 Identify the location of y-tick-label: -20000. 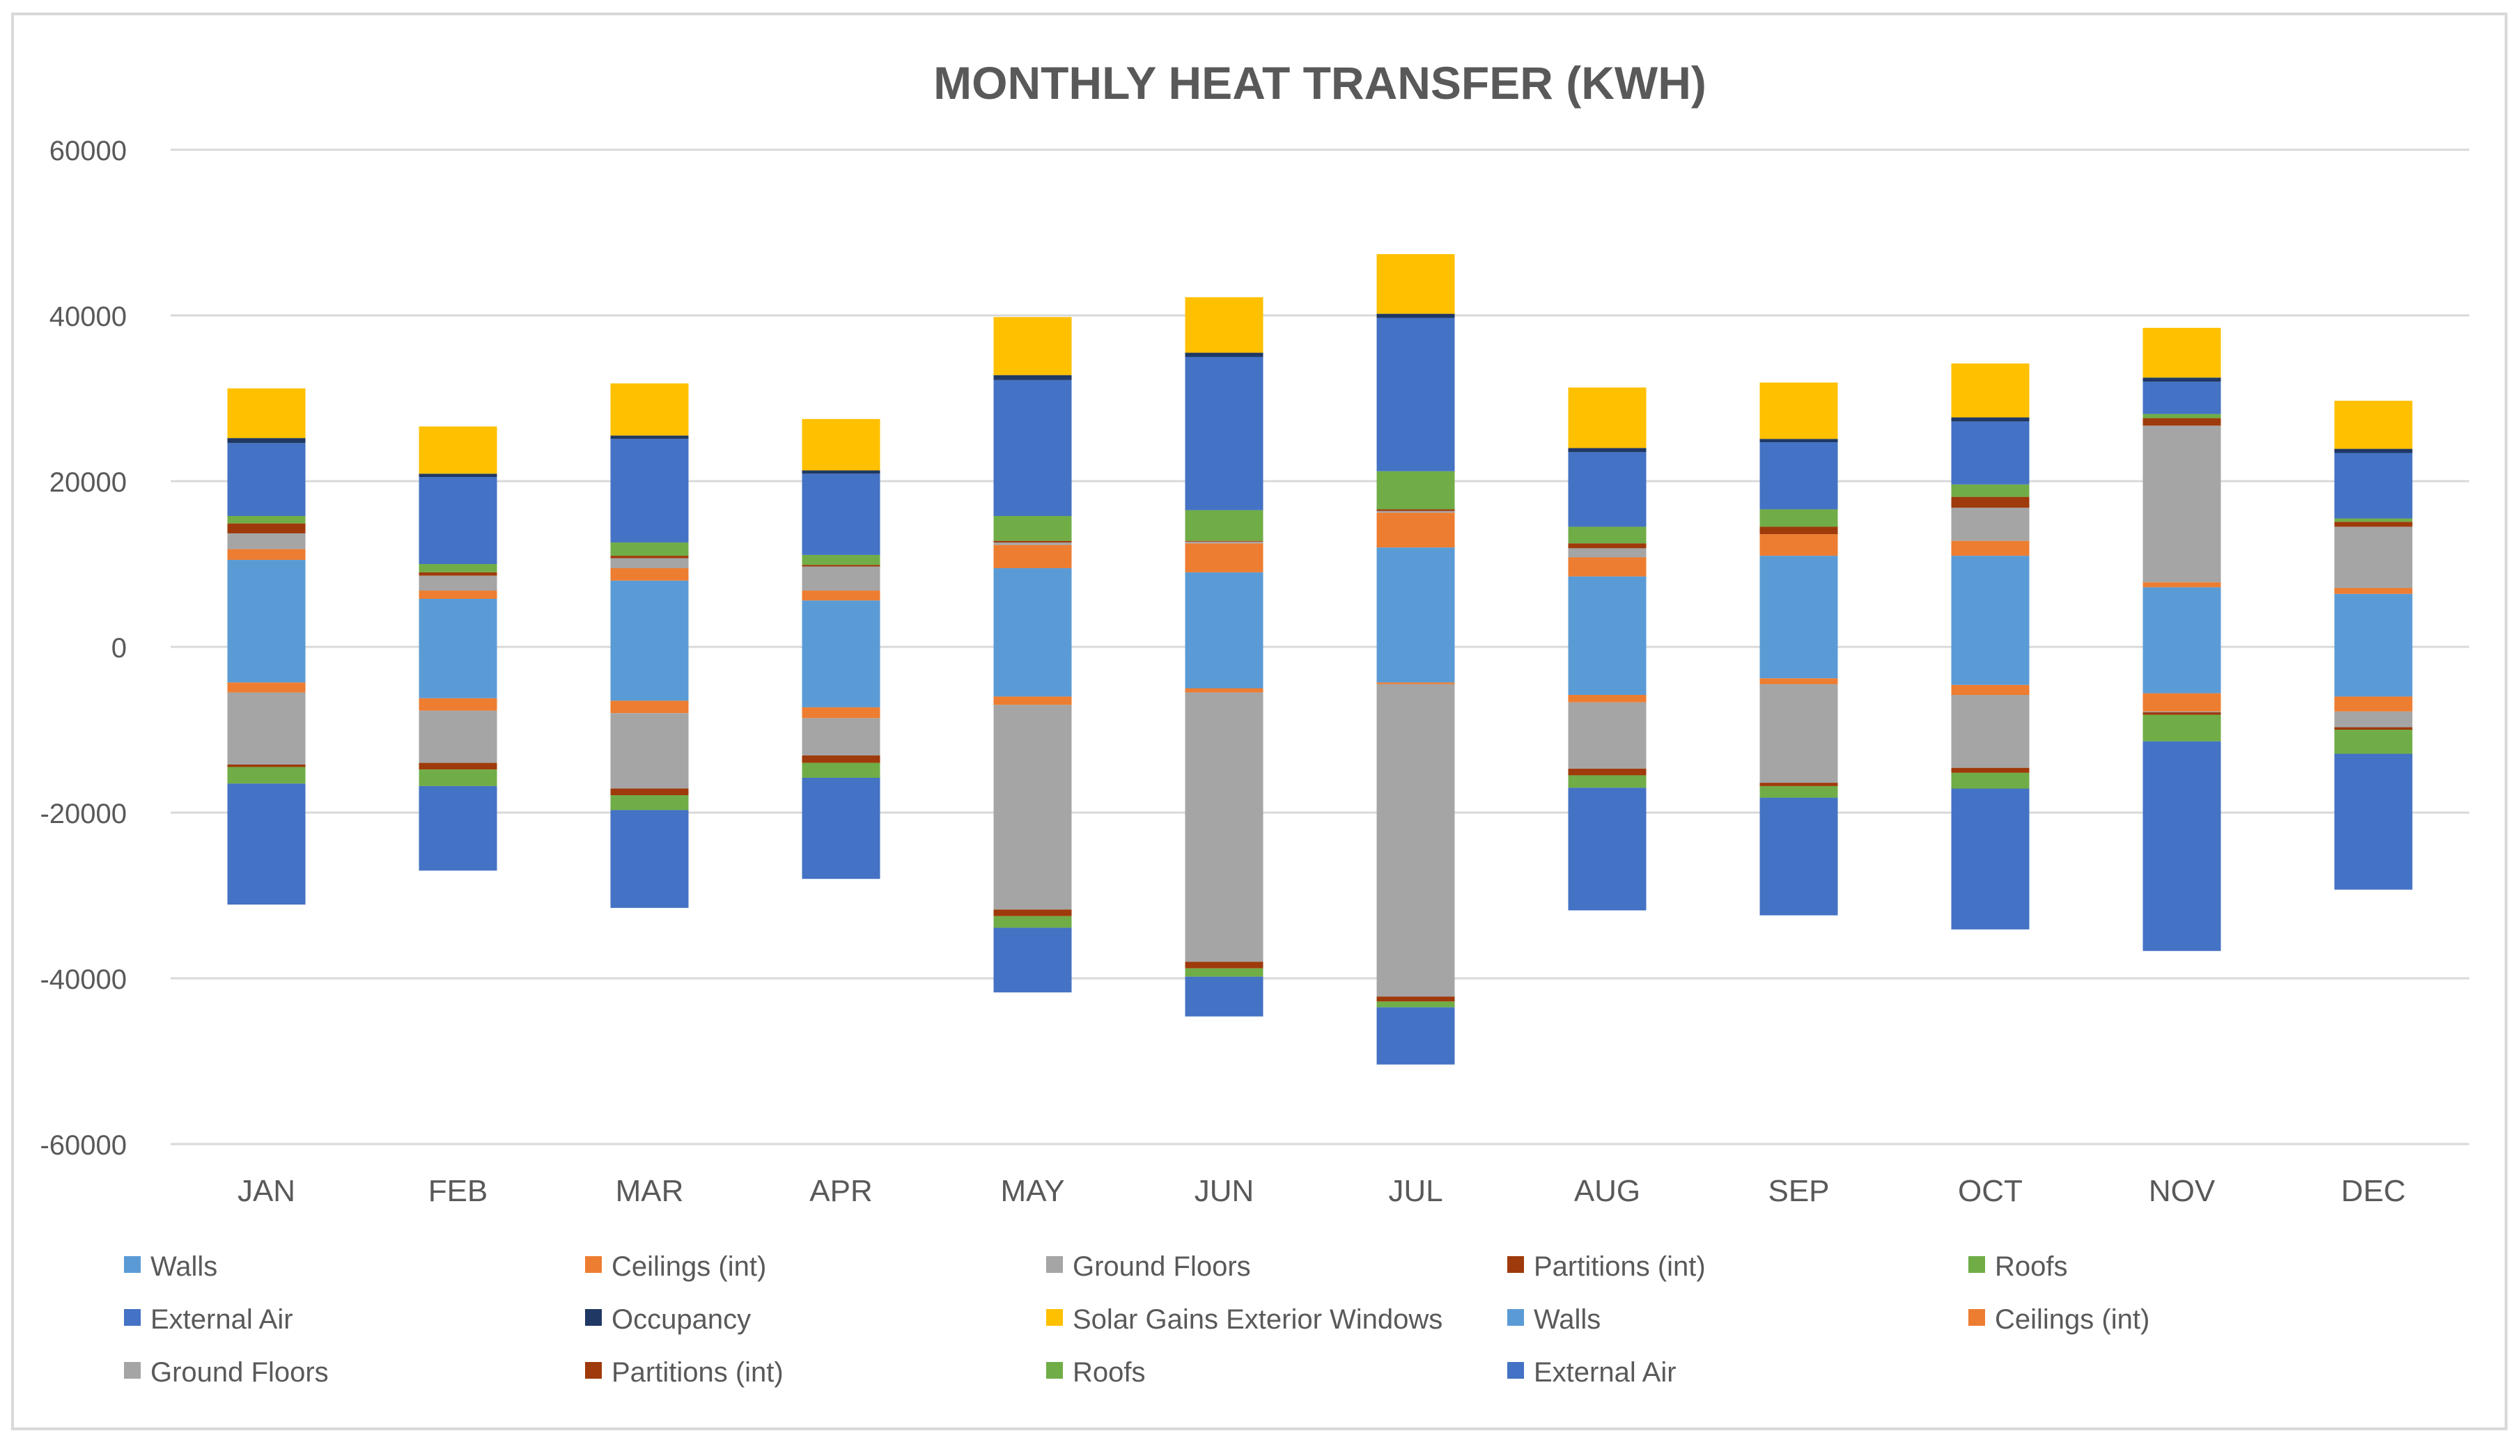
(83, 814).